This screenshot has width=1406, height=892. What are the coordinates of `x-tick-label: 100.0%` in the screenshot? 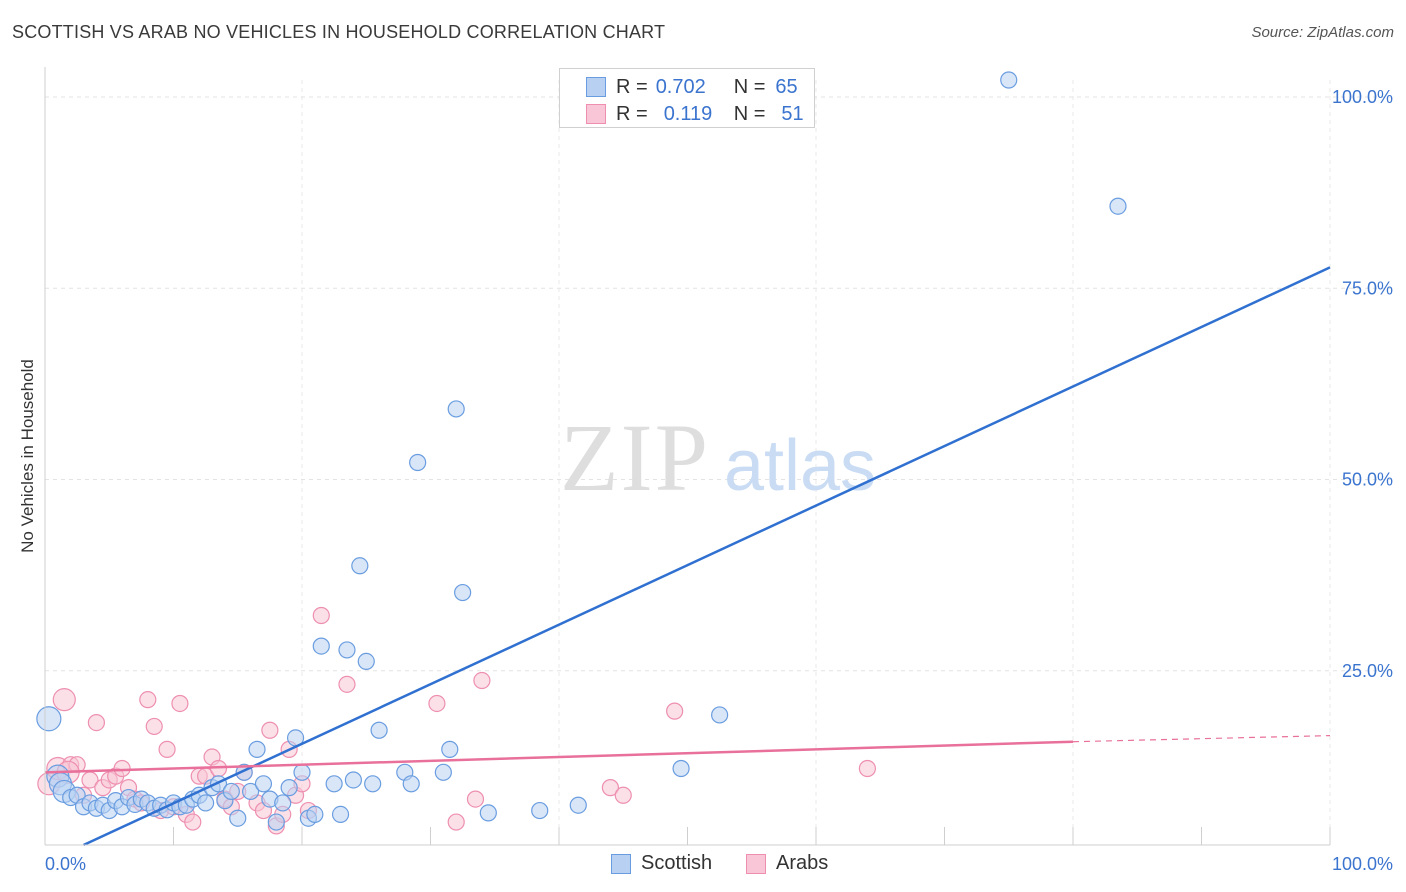 It's located at (1362, 864).